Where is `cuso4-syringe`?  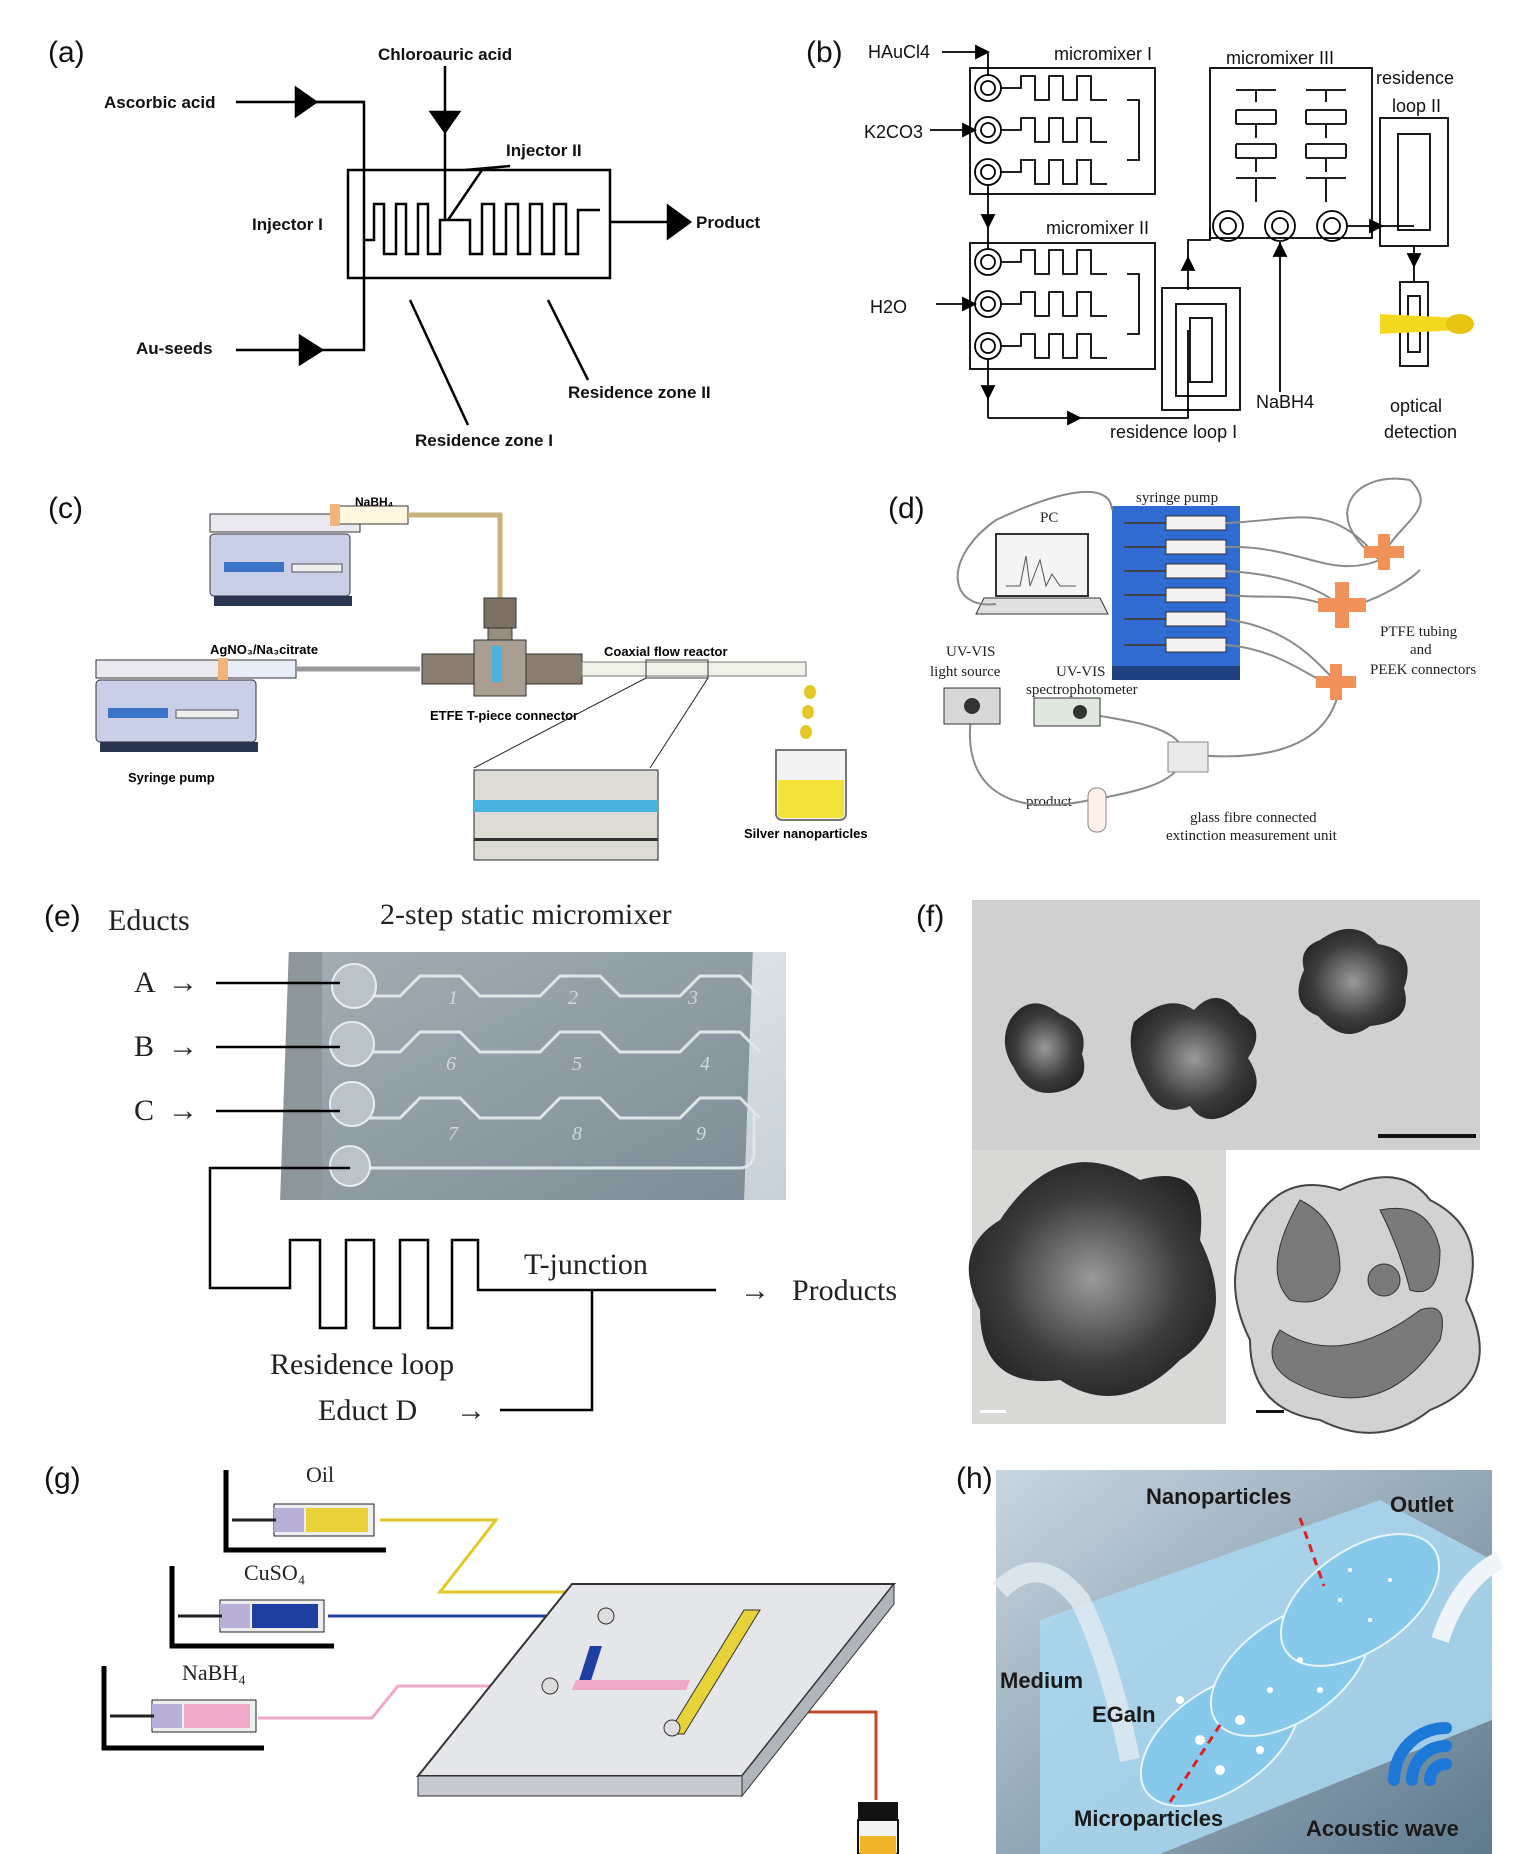 cuso4-syringe is located at coordinates (251, 1607).